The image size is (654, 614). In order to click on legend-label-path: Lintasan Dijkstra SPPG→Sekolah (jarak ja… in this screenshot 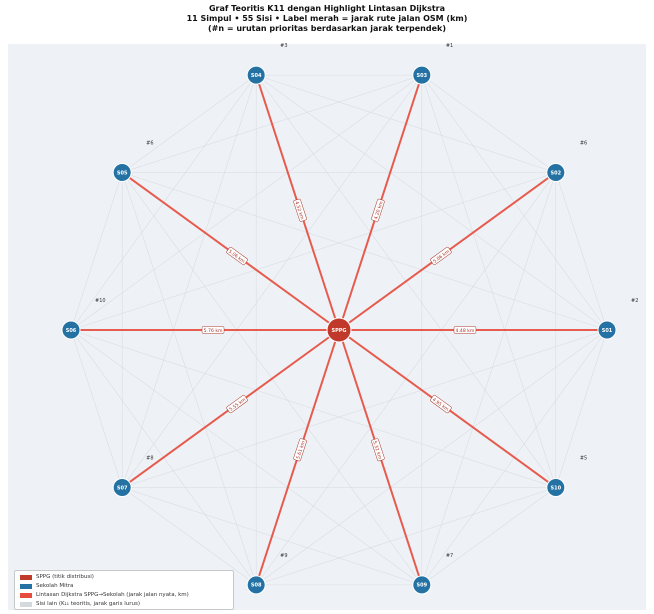, I will do `click(112, 595)`.